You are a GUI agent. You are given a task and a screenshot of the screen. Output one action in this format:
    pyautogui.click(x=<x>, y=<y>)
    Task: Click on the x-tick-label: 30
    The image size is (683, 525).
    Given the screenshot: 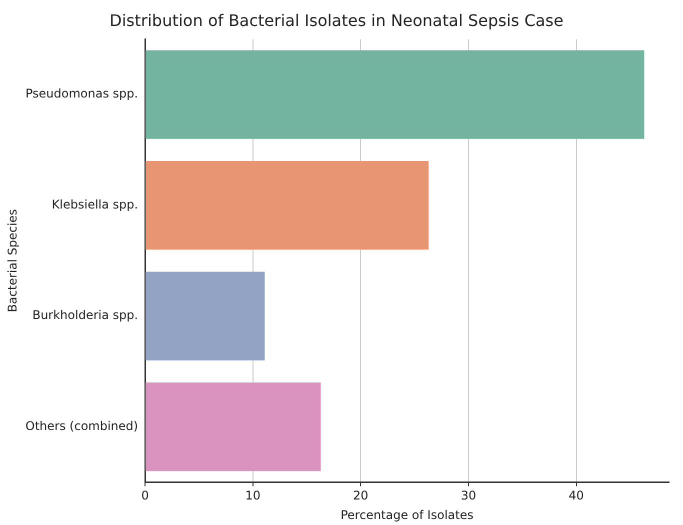 What is the action you would take?
    pyautogui.click(x=468, y=495)
    